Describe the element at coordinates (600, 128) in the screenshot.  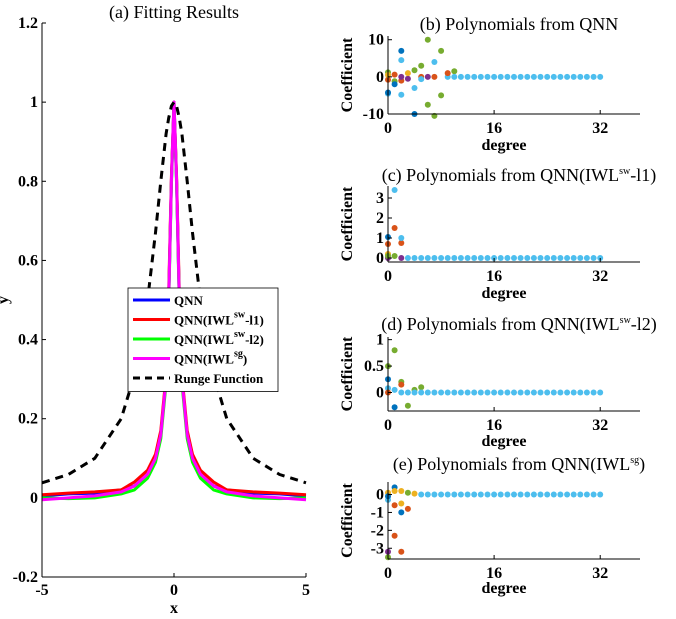
I see `xtick-label-b: 32` at that location.